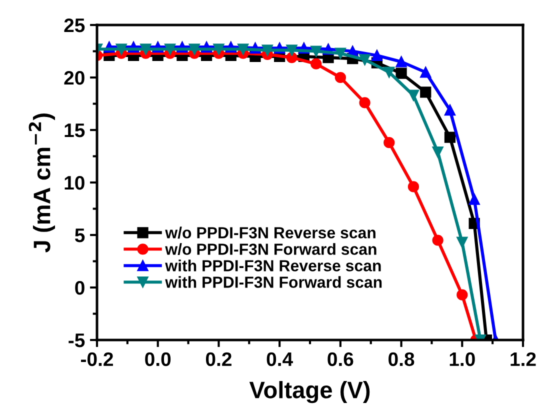 The width and height of the screenshot is (542, 412). What do you see at coordinates (41, 183) in the screenshot?
I see `y-axis-title: J (mA cm$^{−2}$)` at bounding box center [41, 183].